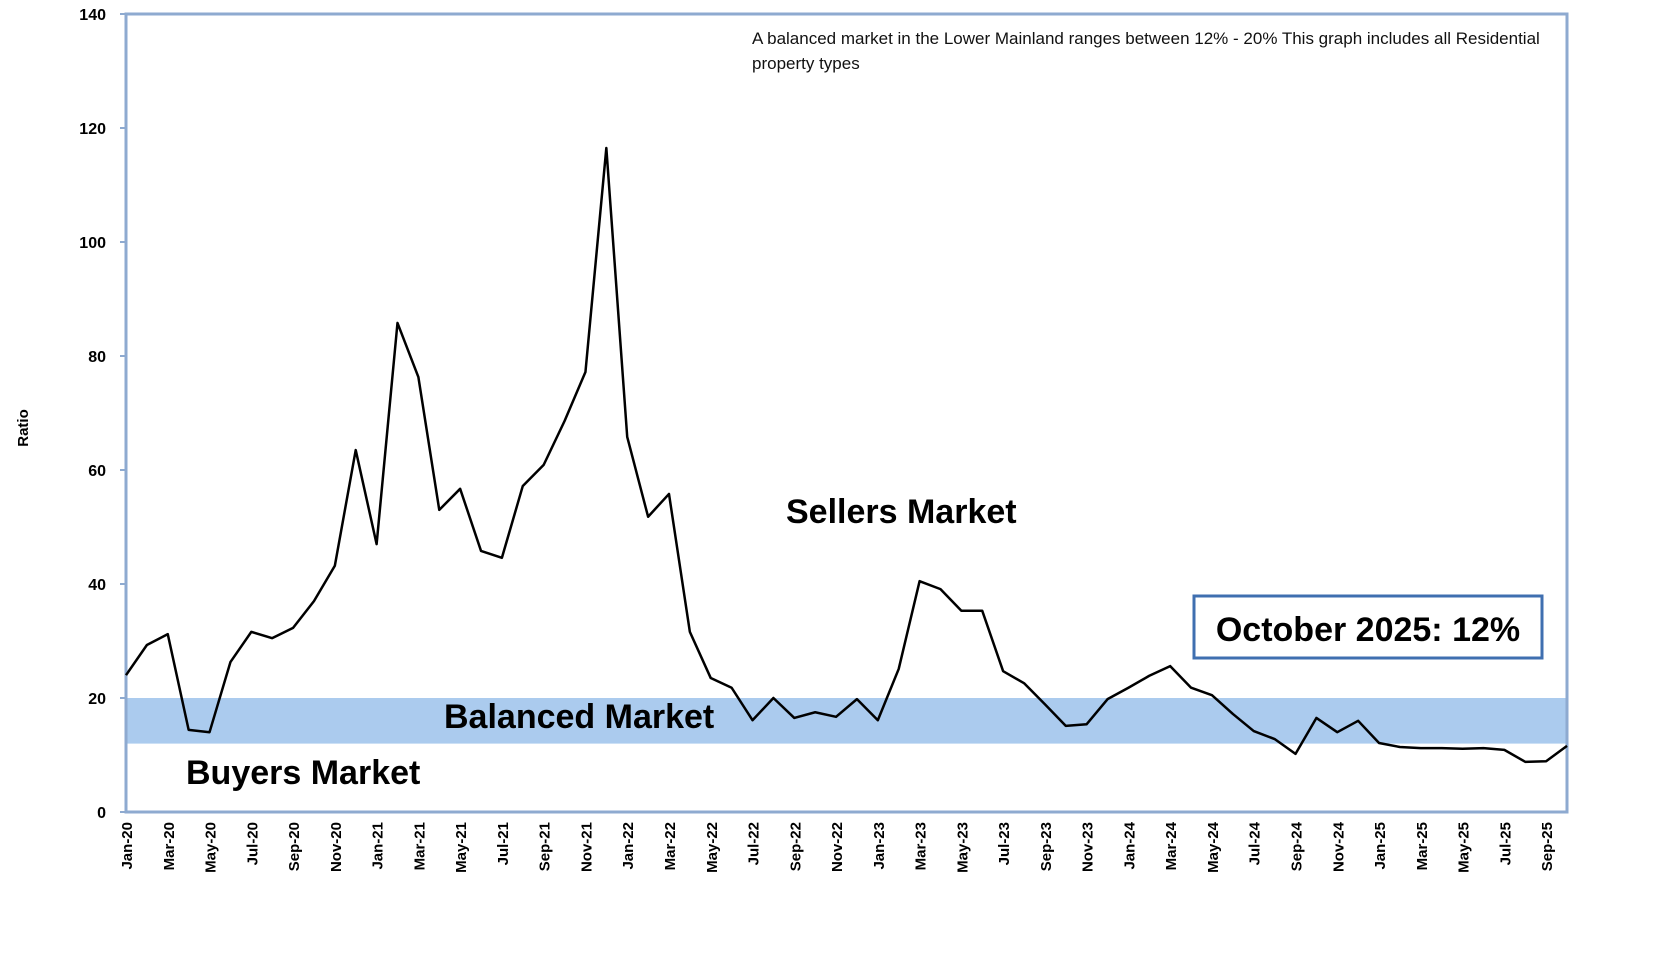  I want to click on x-tick-label: Jul-22, so click(754, 843).